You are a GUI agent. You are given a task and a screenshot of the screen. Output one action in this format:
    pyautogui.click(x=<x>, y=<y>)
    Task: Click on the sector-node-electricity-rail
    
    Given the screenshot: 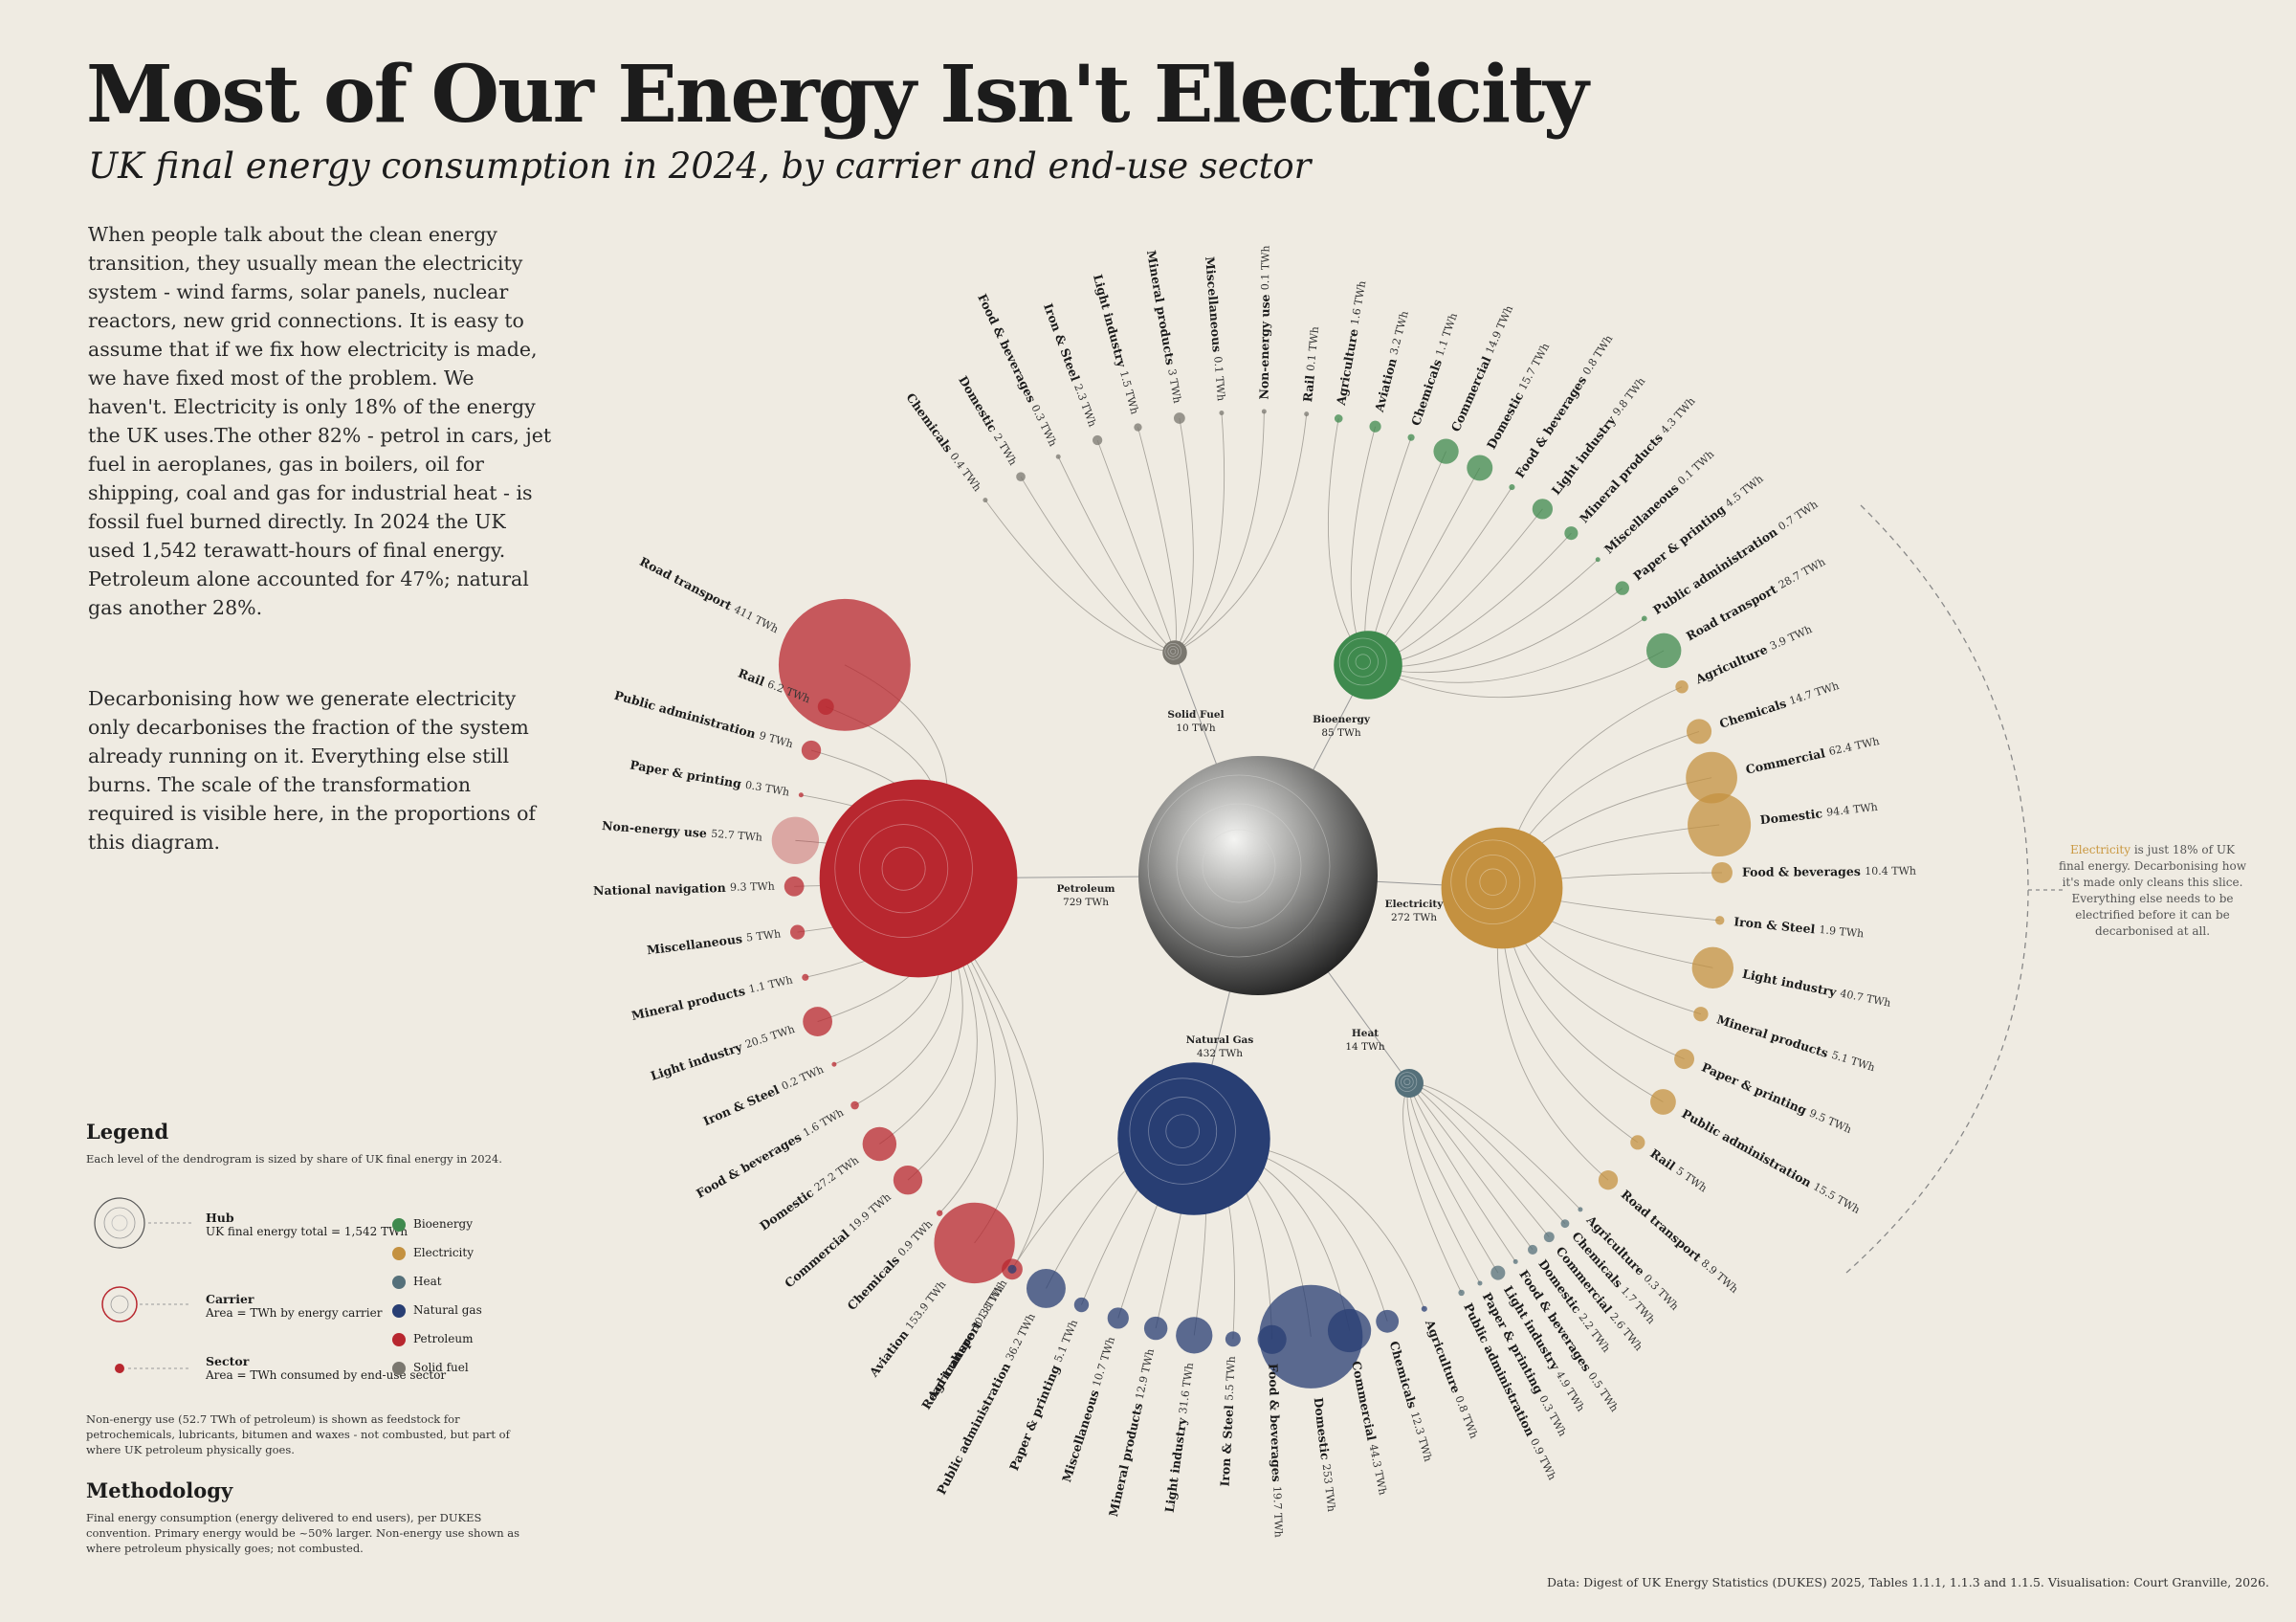 What is the action you would take?
    pyautogui.click(x=1638, y=1142)
    